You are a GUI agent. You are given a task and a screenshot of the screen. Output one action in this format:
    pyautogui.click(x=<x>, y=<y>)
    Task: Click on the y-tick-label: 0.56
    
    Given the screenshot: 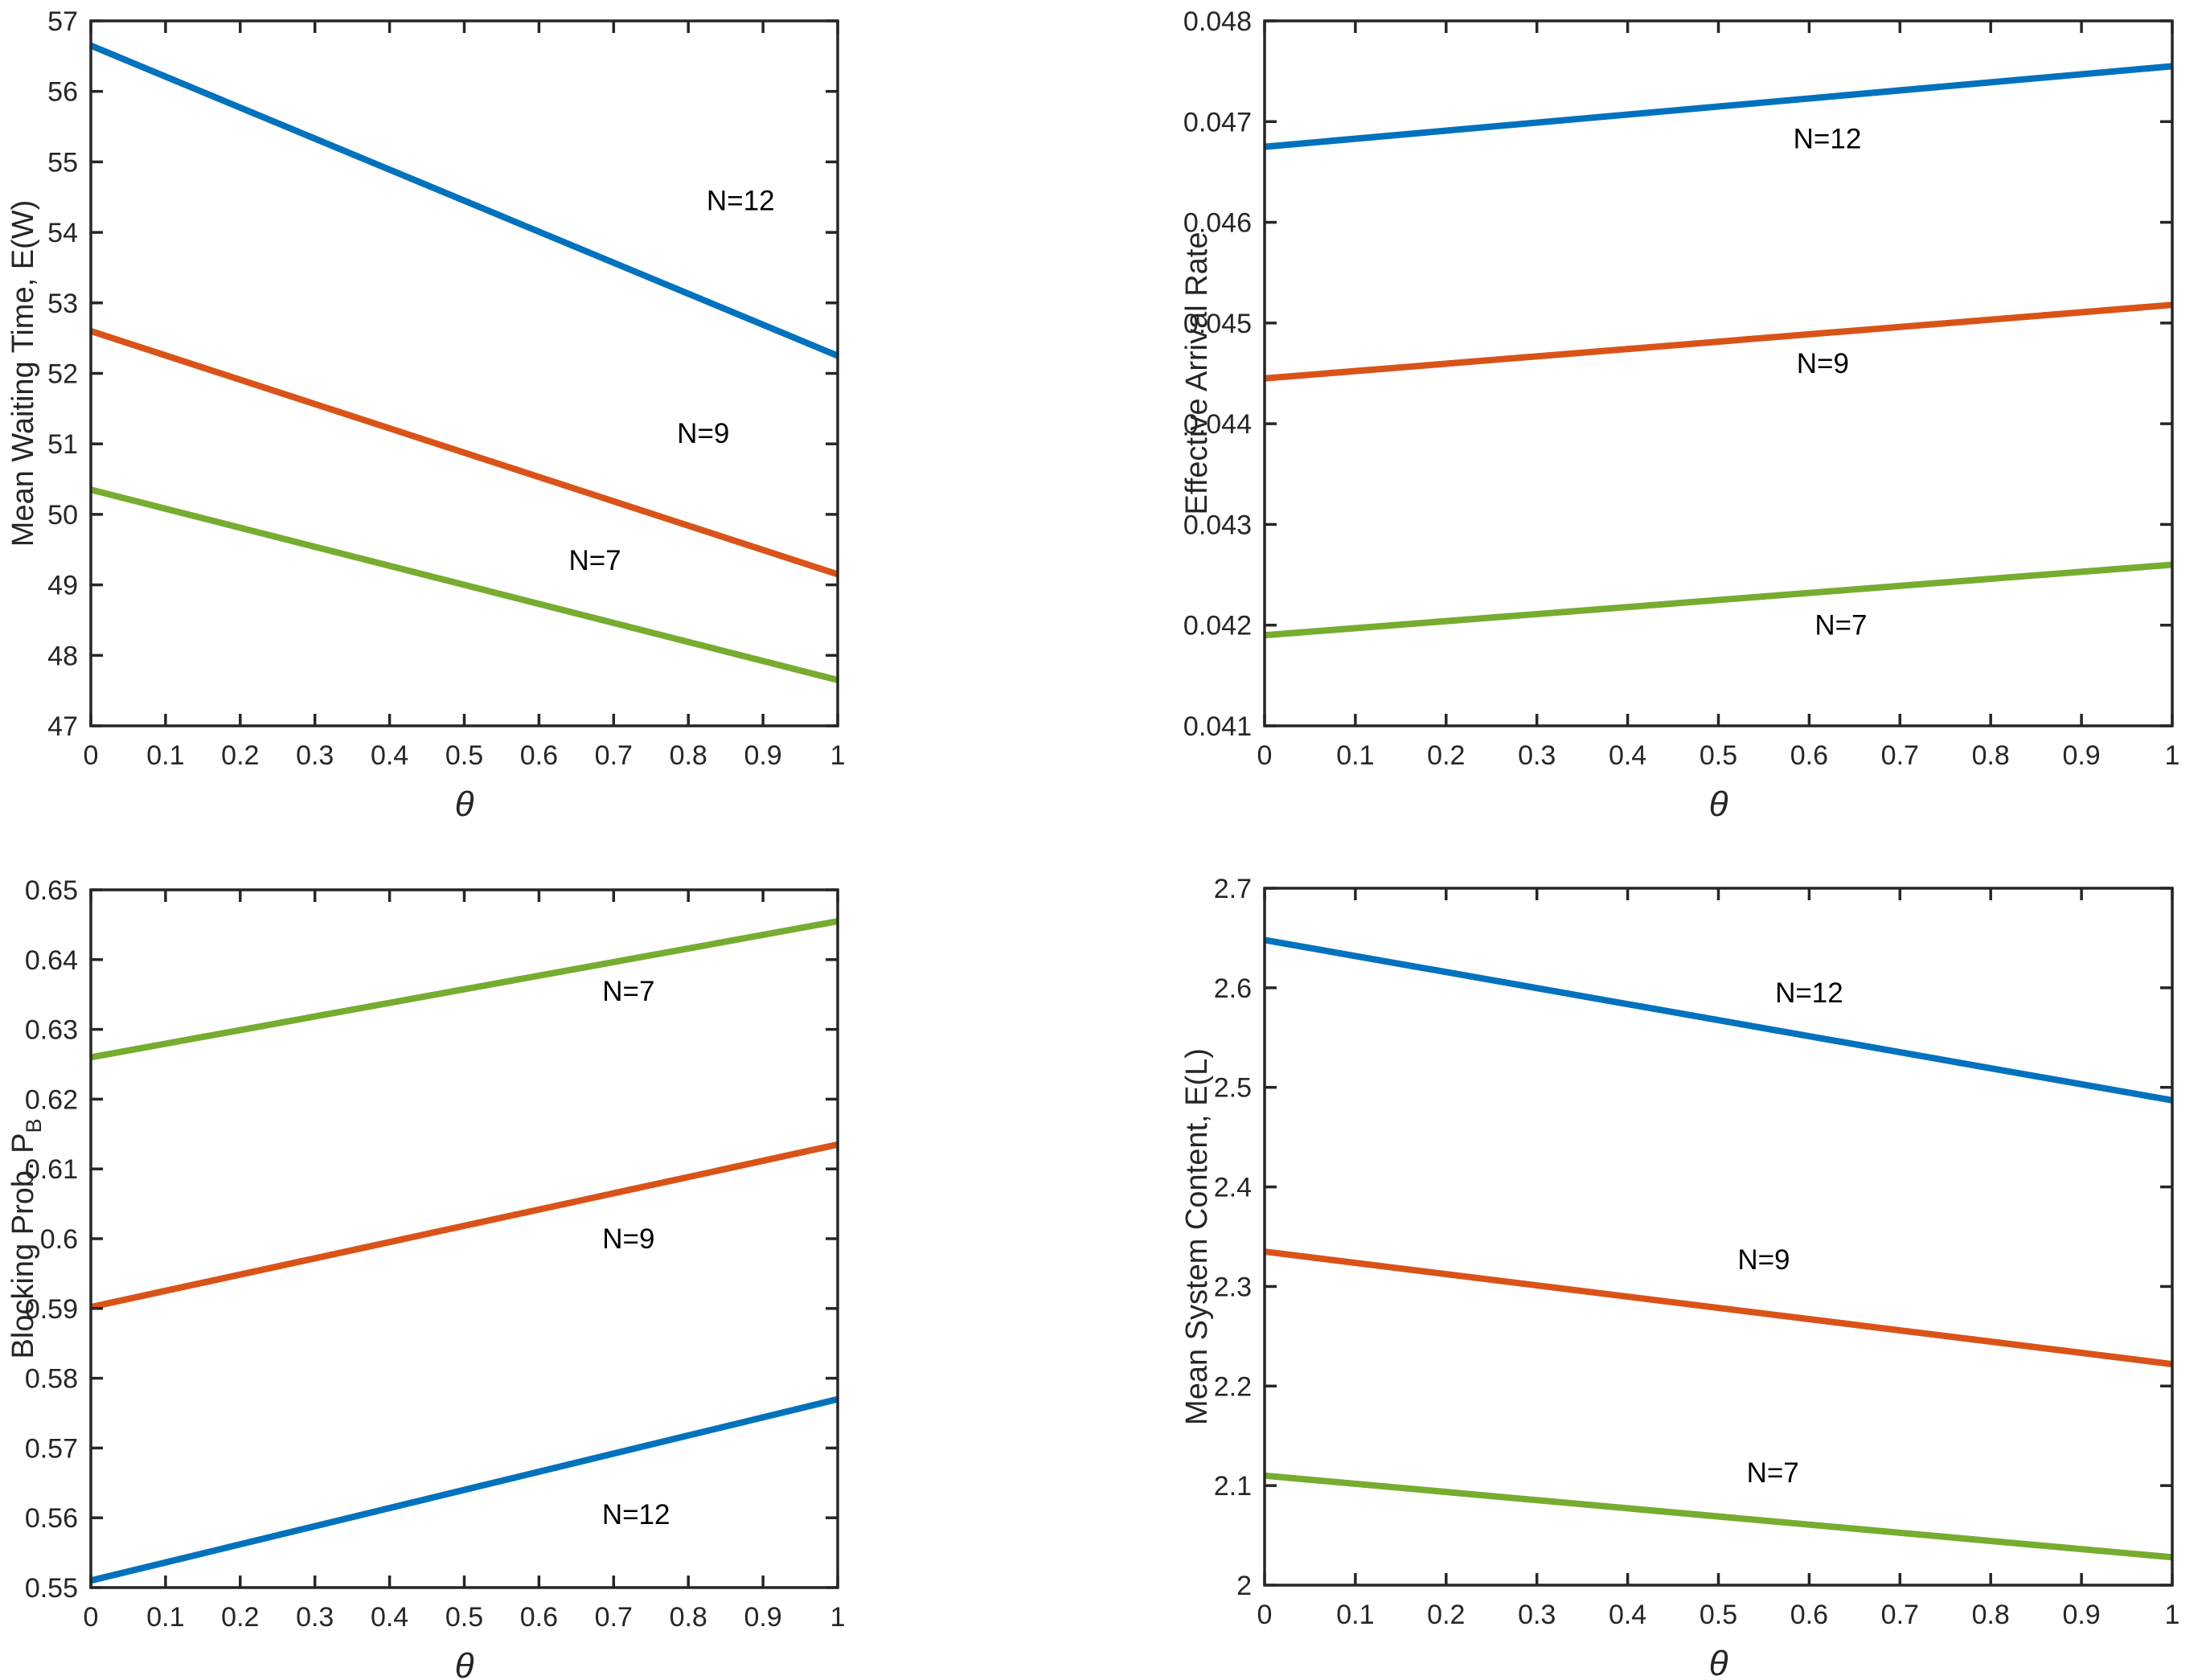 What is the action you would take?
    pyautogui.click(x=52, y=1518)
    